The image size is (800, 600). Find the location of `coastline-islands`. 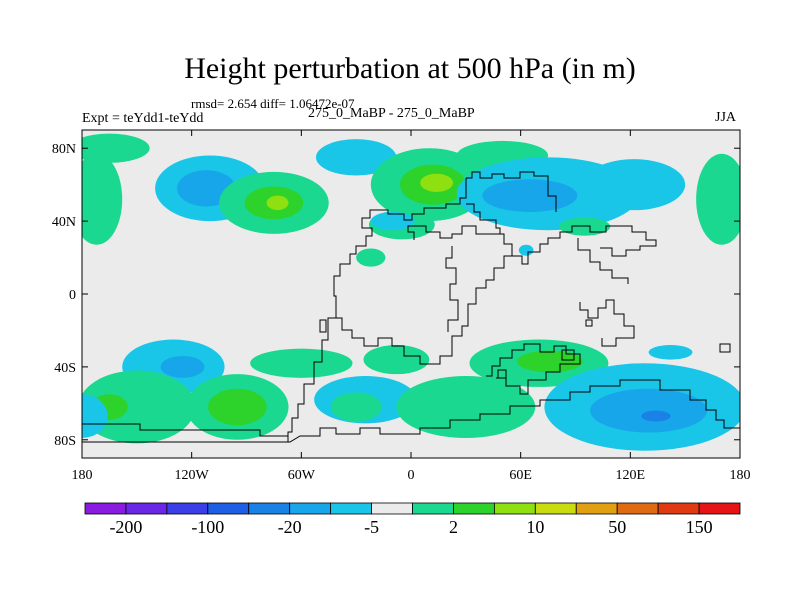

coastline-islands is located at coordinates (525, 349).